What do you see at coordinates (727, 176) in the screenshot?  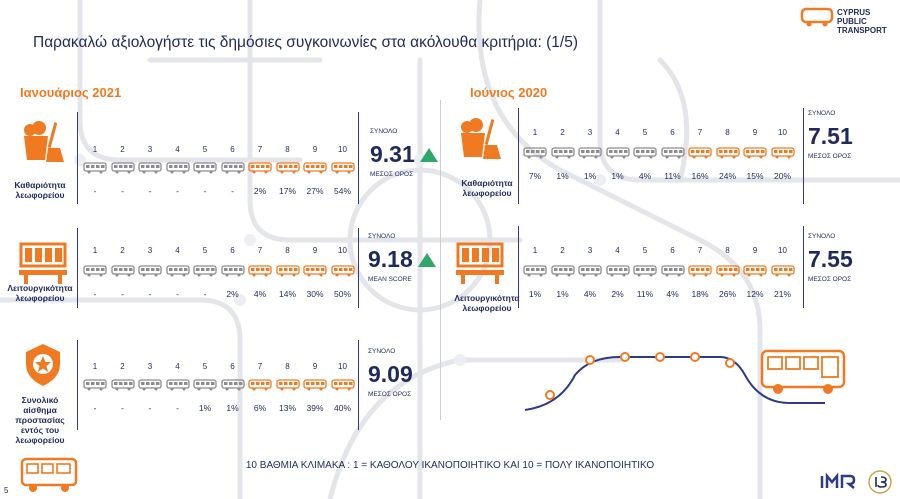 I see `percentage-value: 24%` at bounding box center [727, 176].